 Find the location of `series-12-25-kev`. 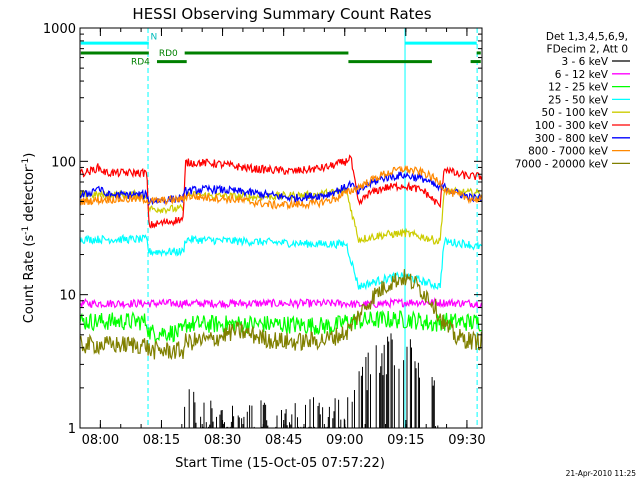

series-12-25-kev is located at coordinates (280, 326).